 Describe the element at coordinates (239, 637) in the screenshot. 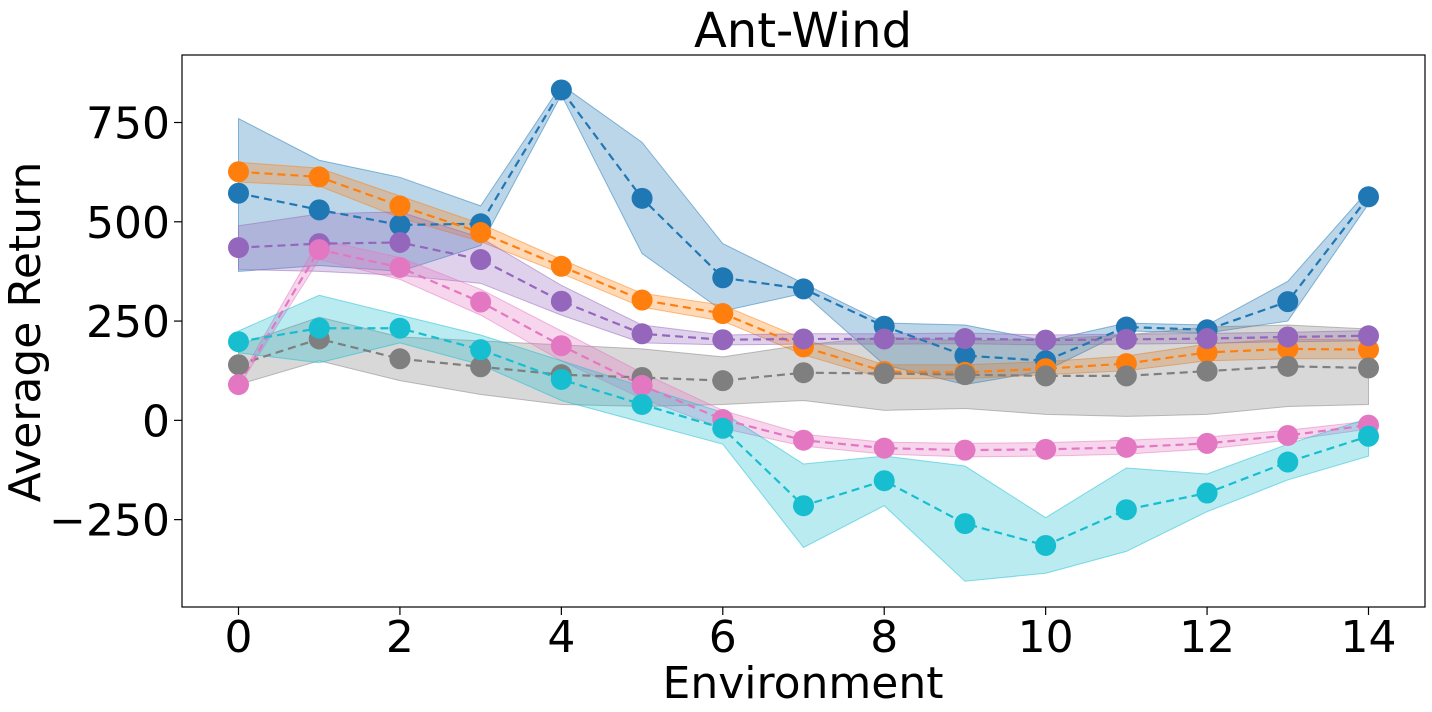

I see `x-tick-label: 0` at that location.